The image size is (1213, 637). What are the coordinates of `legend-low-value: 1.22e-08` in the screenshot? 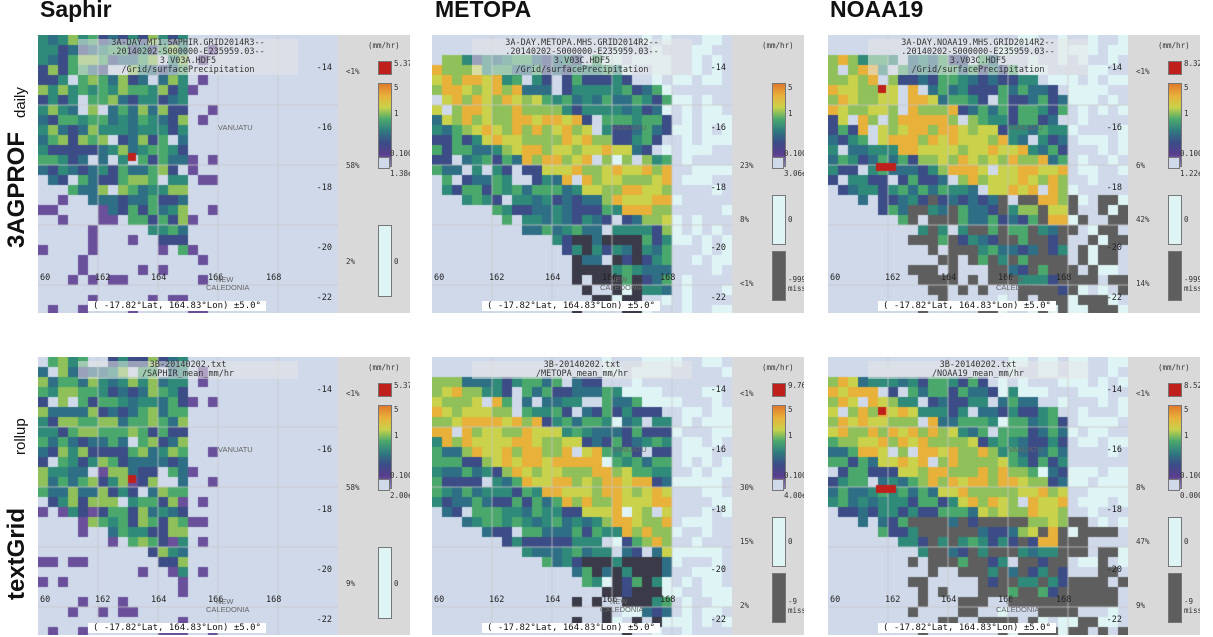 It's located at (1190, 173).